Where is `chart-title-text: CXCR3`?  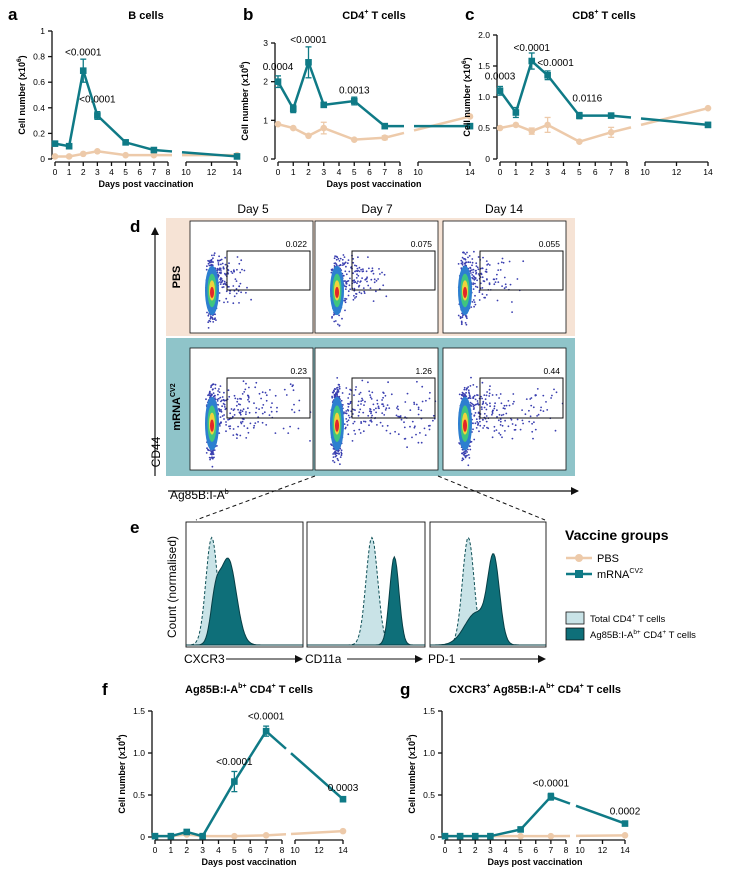 chart-title-text: CXCR3 is located at coordinates (467, 690).